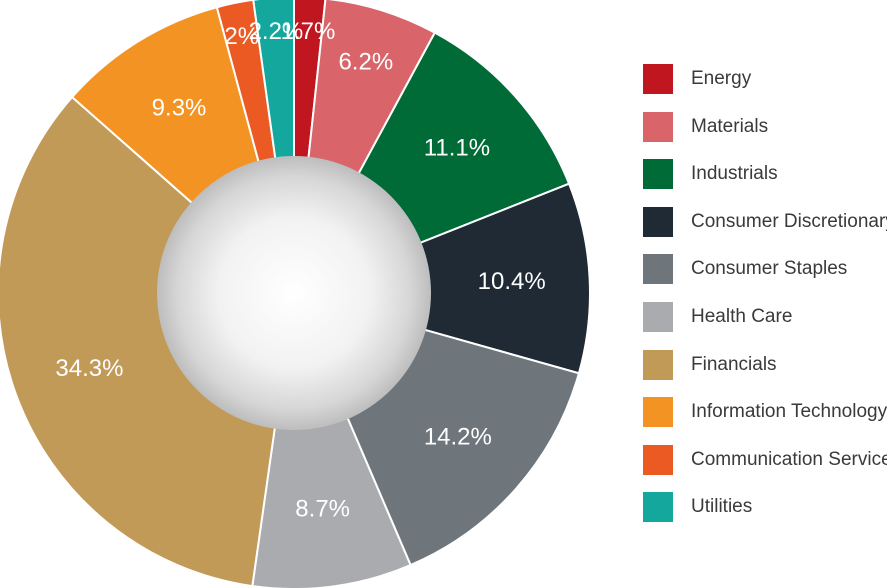 The width and height of the screenshot is (887, 588). Describe the element at coordinates (241, 36) in the screenshot. I see `slice-label-communication-services: 2%` at that location.